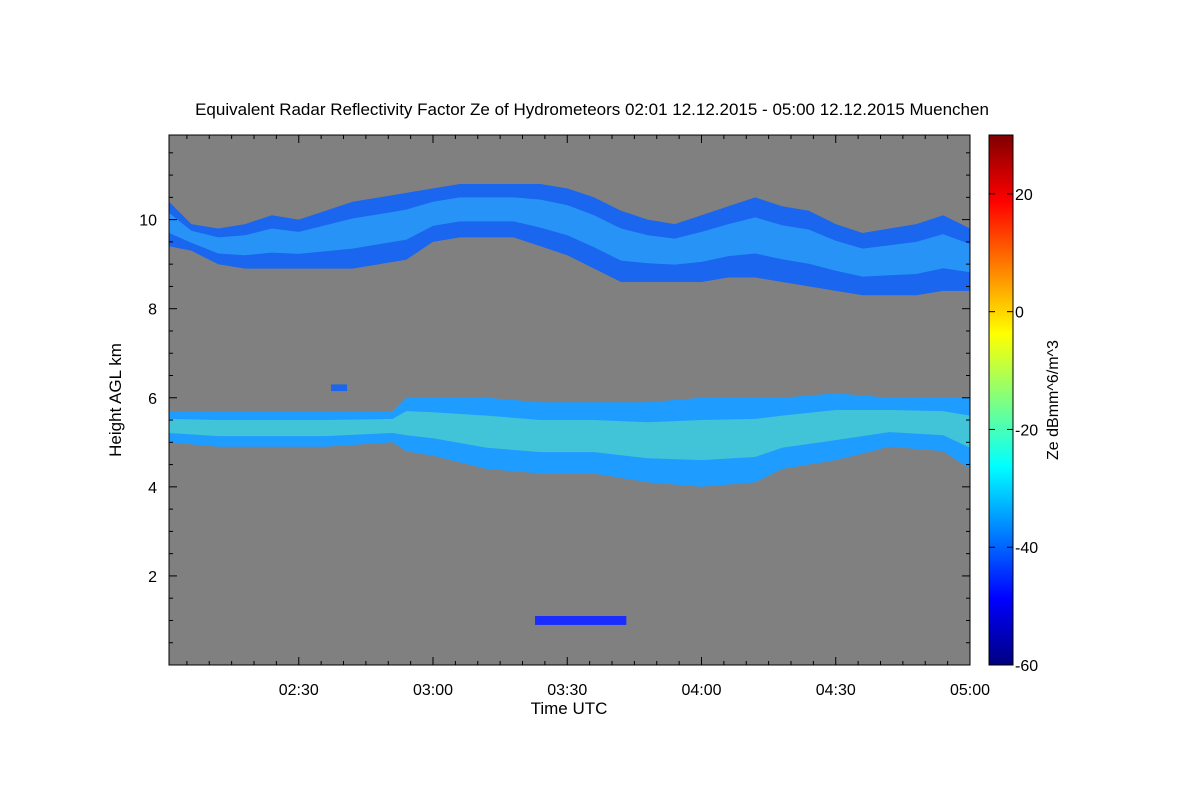  Describe the element at coordinates (152, 577) in the screenshot. I see `y-tick-label: 2` at that location.